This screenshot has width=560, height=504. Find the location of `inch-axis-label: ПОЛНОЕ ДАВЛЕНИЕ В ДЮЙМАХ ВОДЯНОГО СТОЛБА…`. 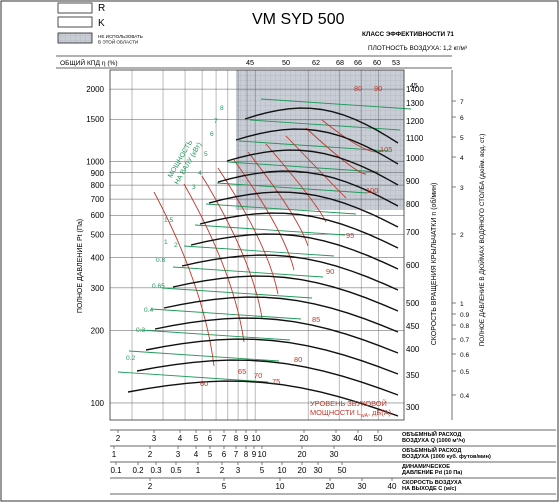

inch-axis-label: ПОЛНОЕ ДАВЛЕНИЕ В ДЮЙМАХ ВОДЯНОГО СТОЛБА… is located at coordinates (481, 240).